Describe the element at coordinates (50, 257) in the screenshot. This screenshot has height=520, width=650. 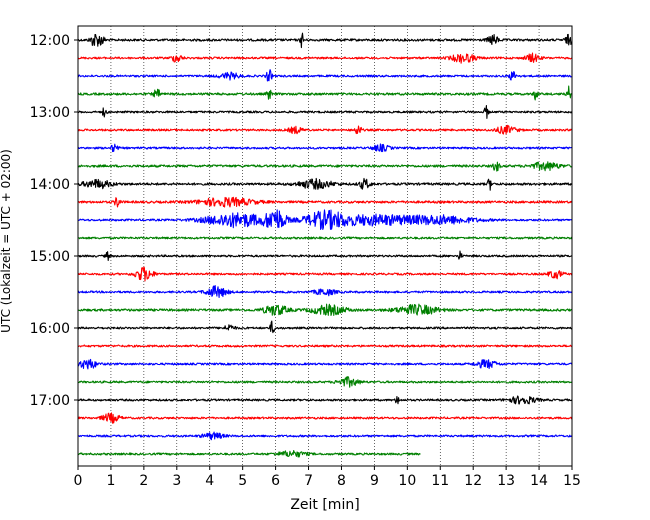
I see `y-tick-label: 15:00` at that location.